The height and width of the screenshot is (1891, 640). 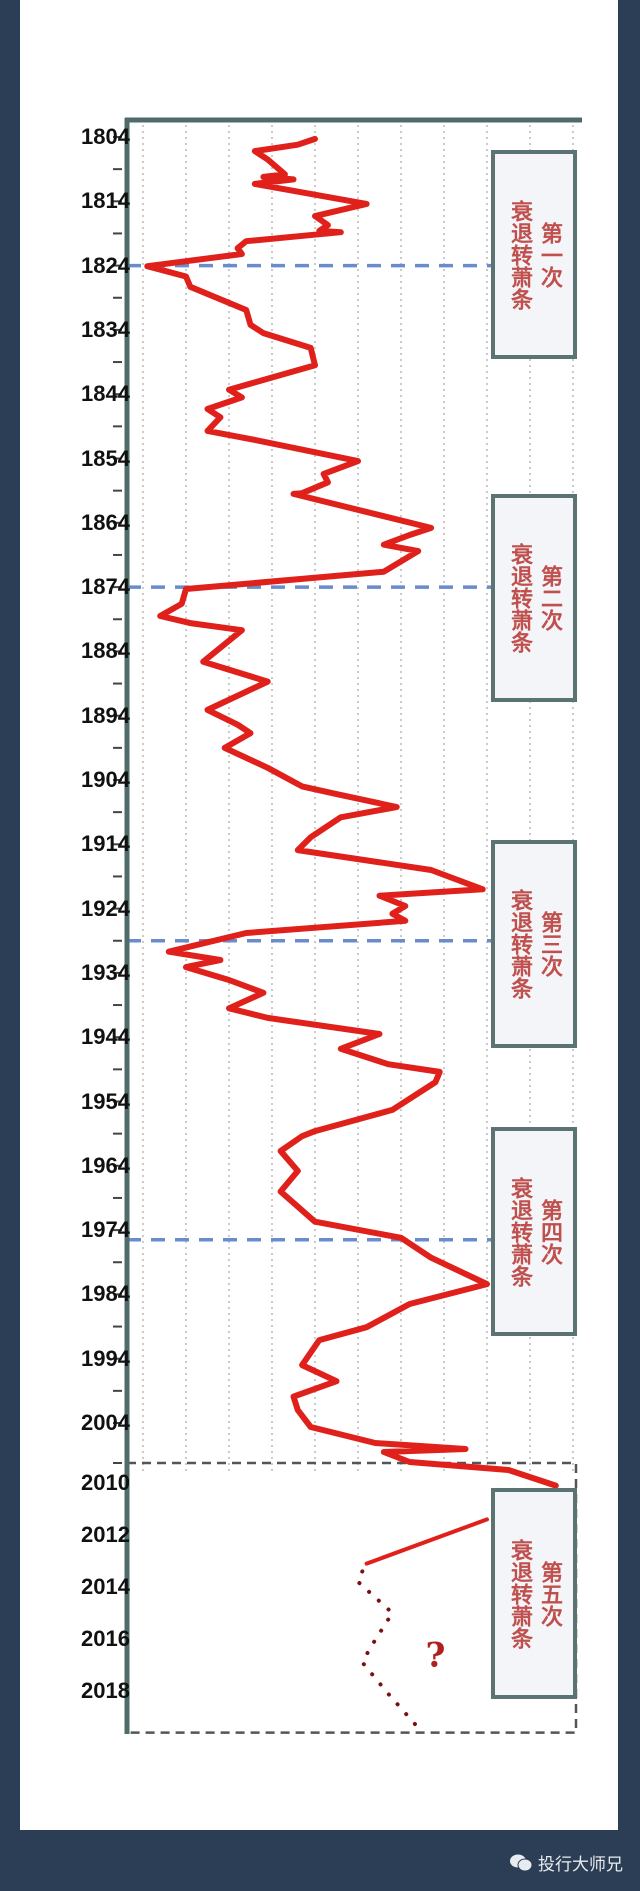 I want to click on data-line, so click(x=426, y=1541).